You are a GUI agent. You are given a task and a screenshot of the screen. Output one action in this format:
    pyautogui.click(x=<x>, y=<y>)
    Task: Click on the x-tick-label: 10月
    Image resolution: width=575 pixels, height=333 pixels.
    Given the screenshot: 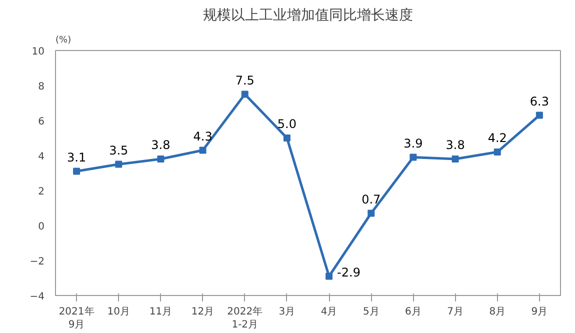 What is the action you would take?
    pyautogui.click(x=118, y=312)
    